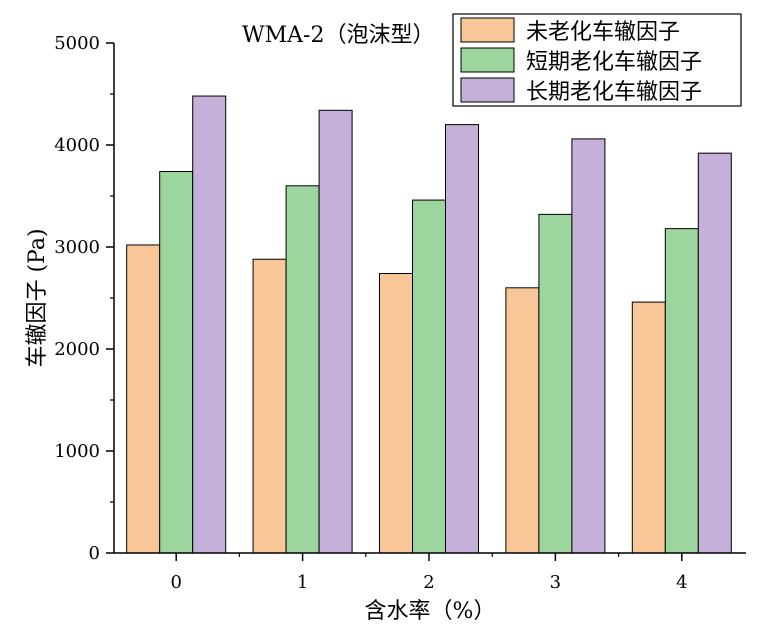 This screenshot has height=638, width=772. What do you see at coordinates (603, 32) in the screenshot?
I see `legend-label: 未老化车辙因子` at bounding box center [603, 32].